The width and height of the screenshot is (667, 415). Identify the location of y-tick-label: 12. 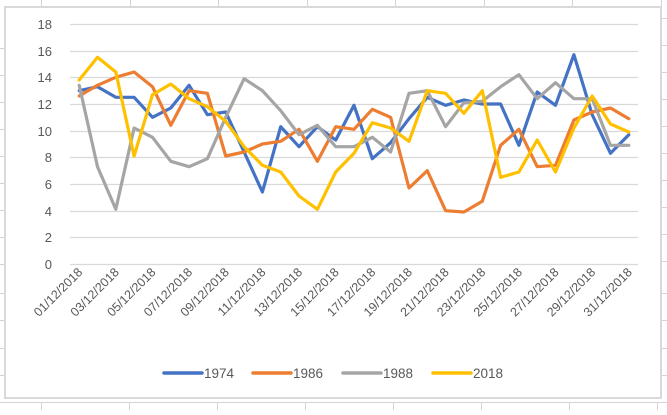
(45, 104).